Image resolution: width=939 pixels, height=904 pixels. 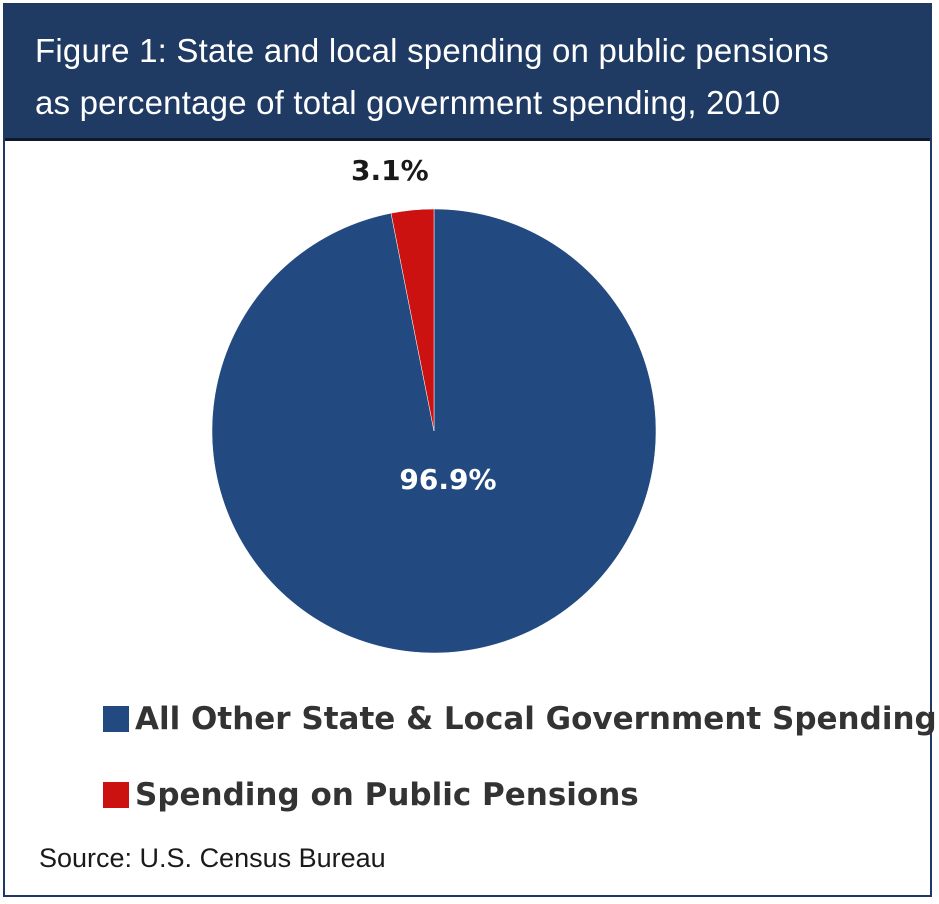 I want to click on legend-label-pensions: Spending on Public Pensions, so click(x=387, y=795).